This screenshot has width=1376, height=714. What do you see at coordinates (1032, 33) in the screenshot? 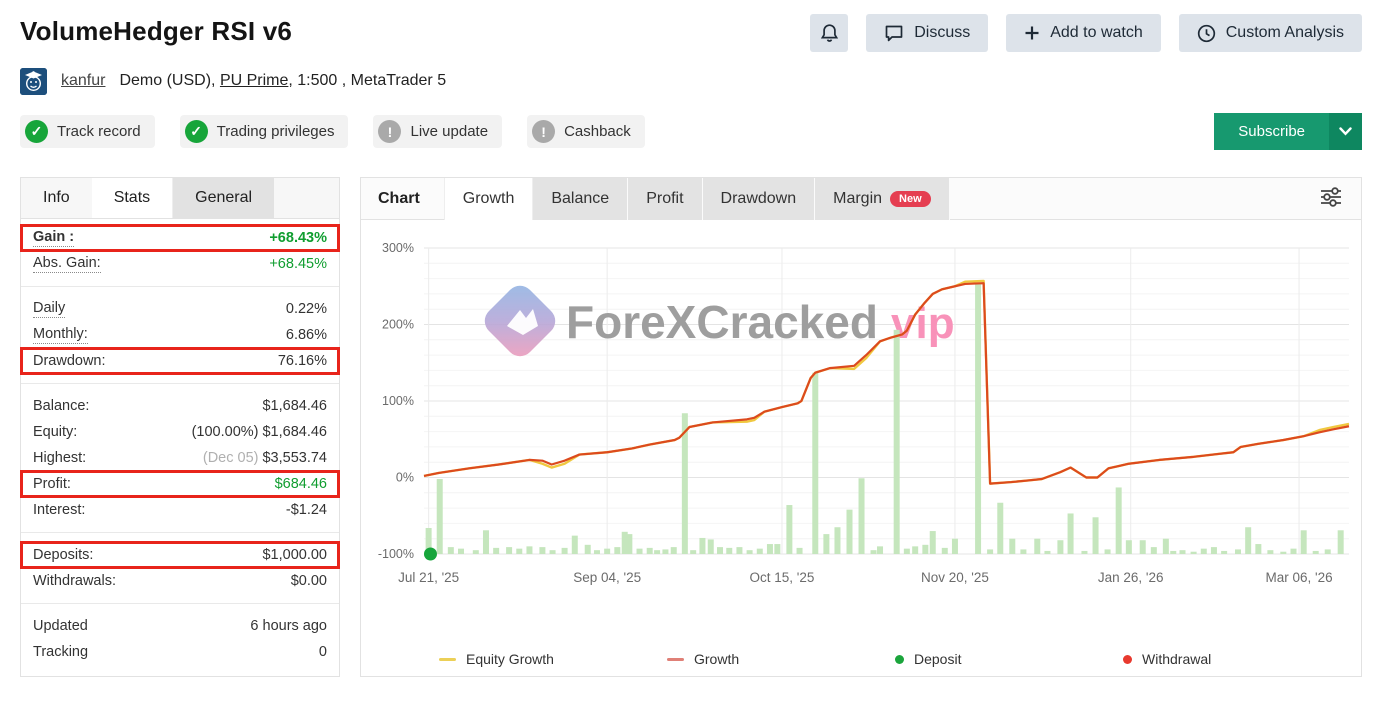
I see `plus-icon` at bounding box center [1032, 33].